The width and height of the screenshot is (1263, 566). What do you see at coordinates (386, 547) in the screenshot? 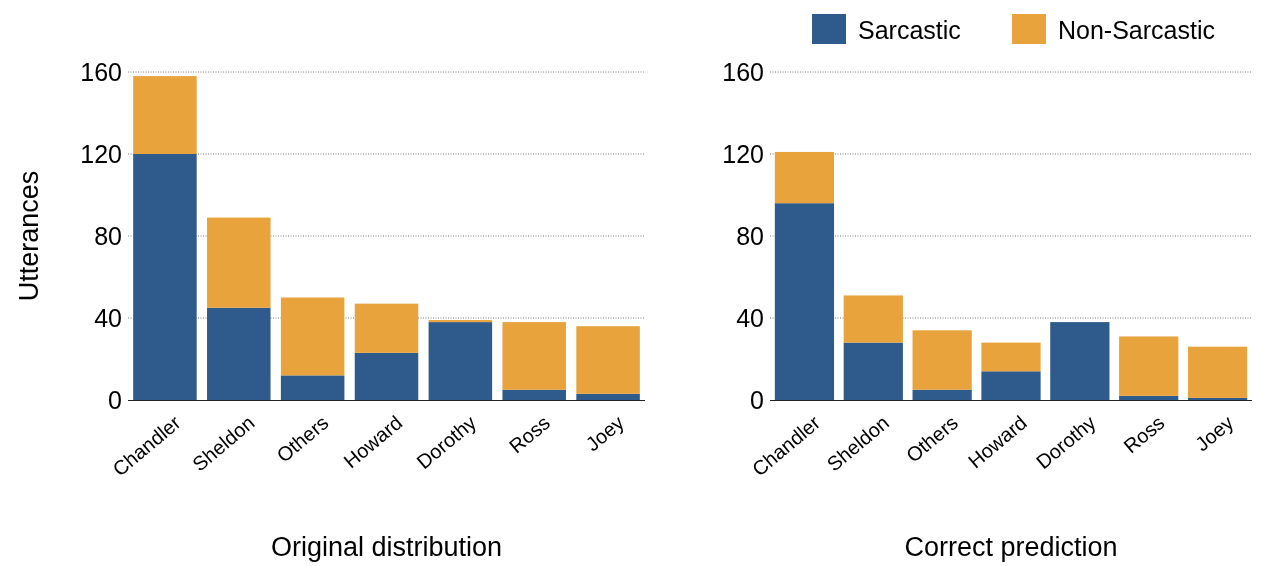
I see `x-axis-title: Original distribution` at bounding box center [386, 547].